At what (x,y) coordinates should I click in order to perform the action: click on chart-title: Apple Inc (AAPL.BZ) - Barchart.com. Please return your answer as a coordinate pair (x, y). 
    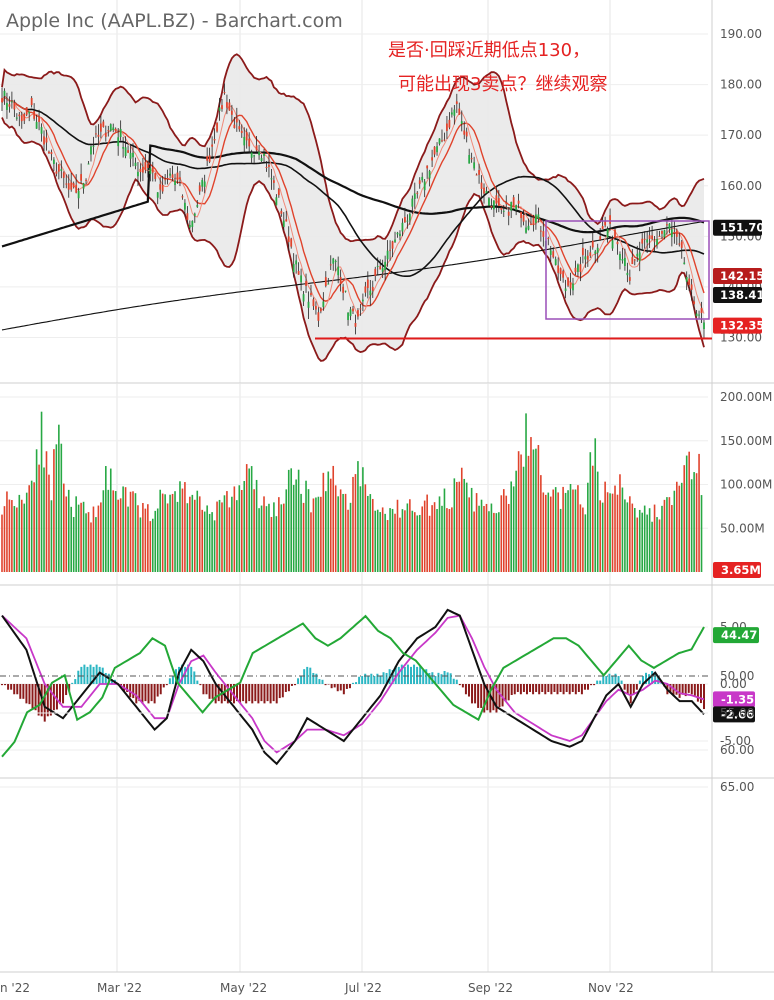
    Looking at the image, I should click on (174, 21).